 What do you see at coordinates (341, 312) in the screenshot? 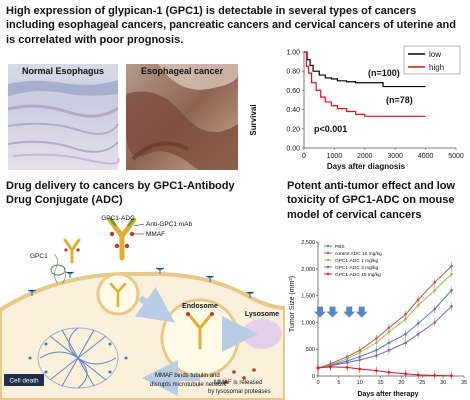
I see `dosing-arrows` at bounding box center [341, 312].